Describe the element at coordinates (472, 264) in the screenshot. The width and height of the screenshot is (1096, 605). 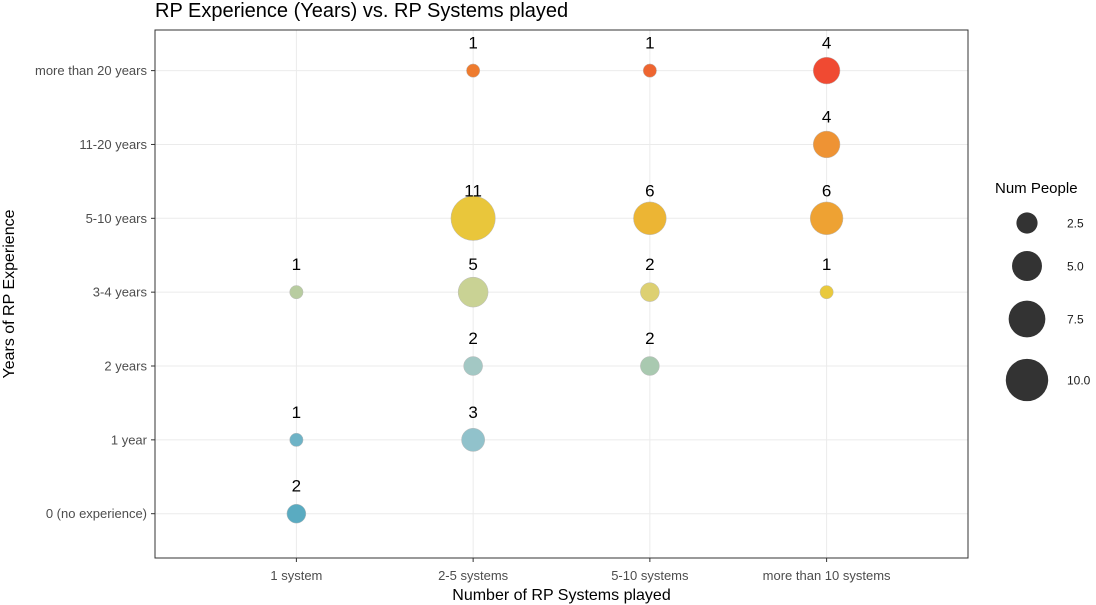
I see `data-label: 5` at that location.